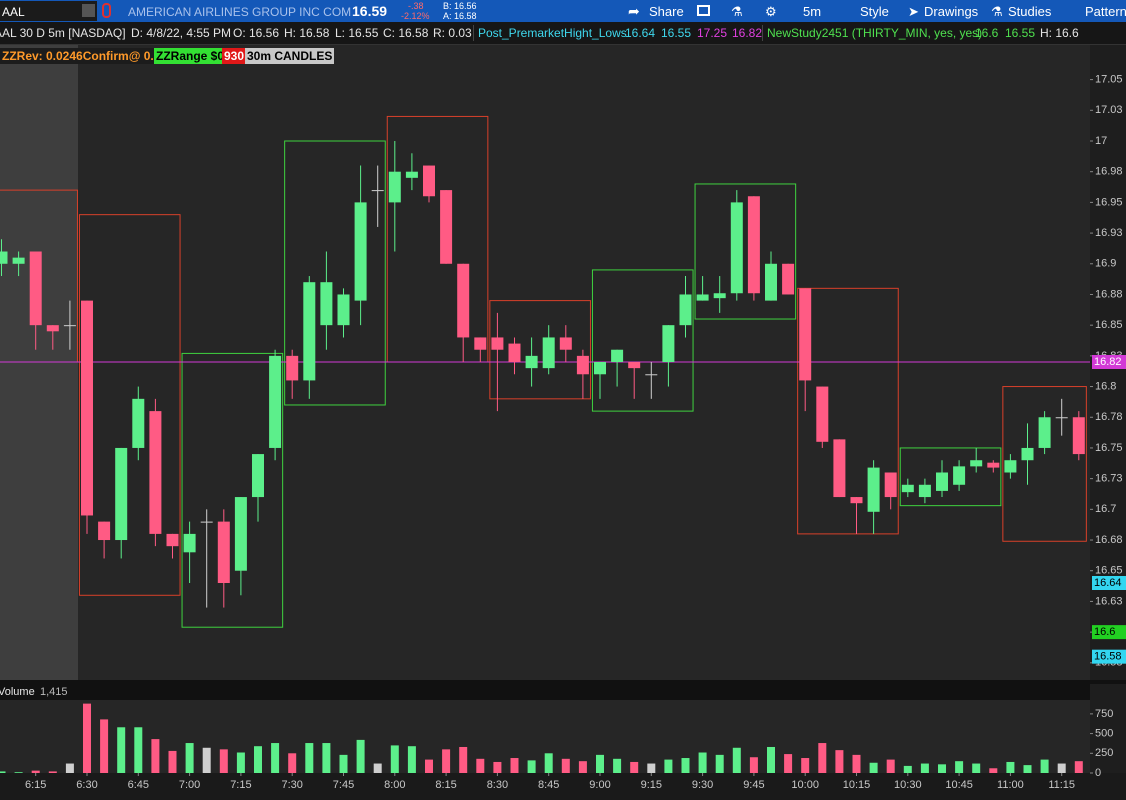 The height and width of the screenshot is (800, 1126). What do you see at coordinates (666, 11) in the screenshot?
I see `share-button: Share` at bounding box center [666, 11].